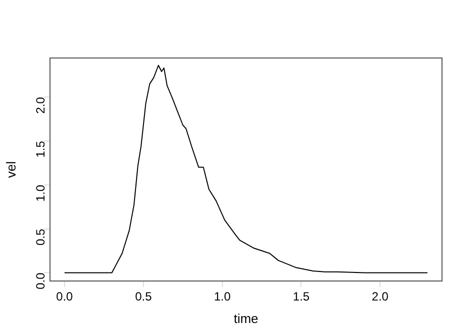 The image size is (474, 335). I want to click on y-tick-label: 0.0, so click(40, 281).